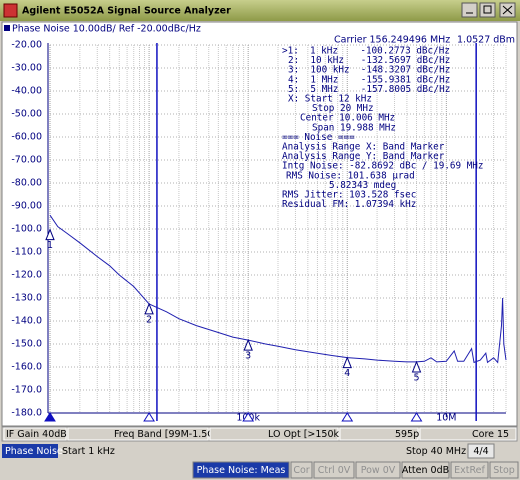 The height and width of the screenshot is (480, 520). I want to click on marker-label: 1, so click(50, 245).